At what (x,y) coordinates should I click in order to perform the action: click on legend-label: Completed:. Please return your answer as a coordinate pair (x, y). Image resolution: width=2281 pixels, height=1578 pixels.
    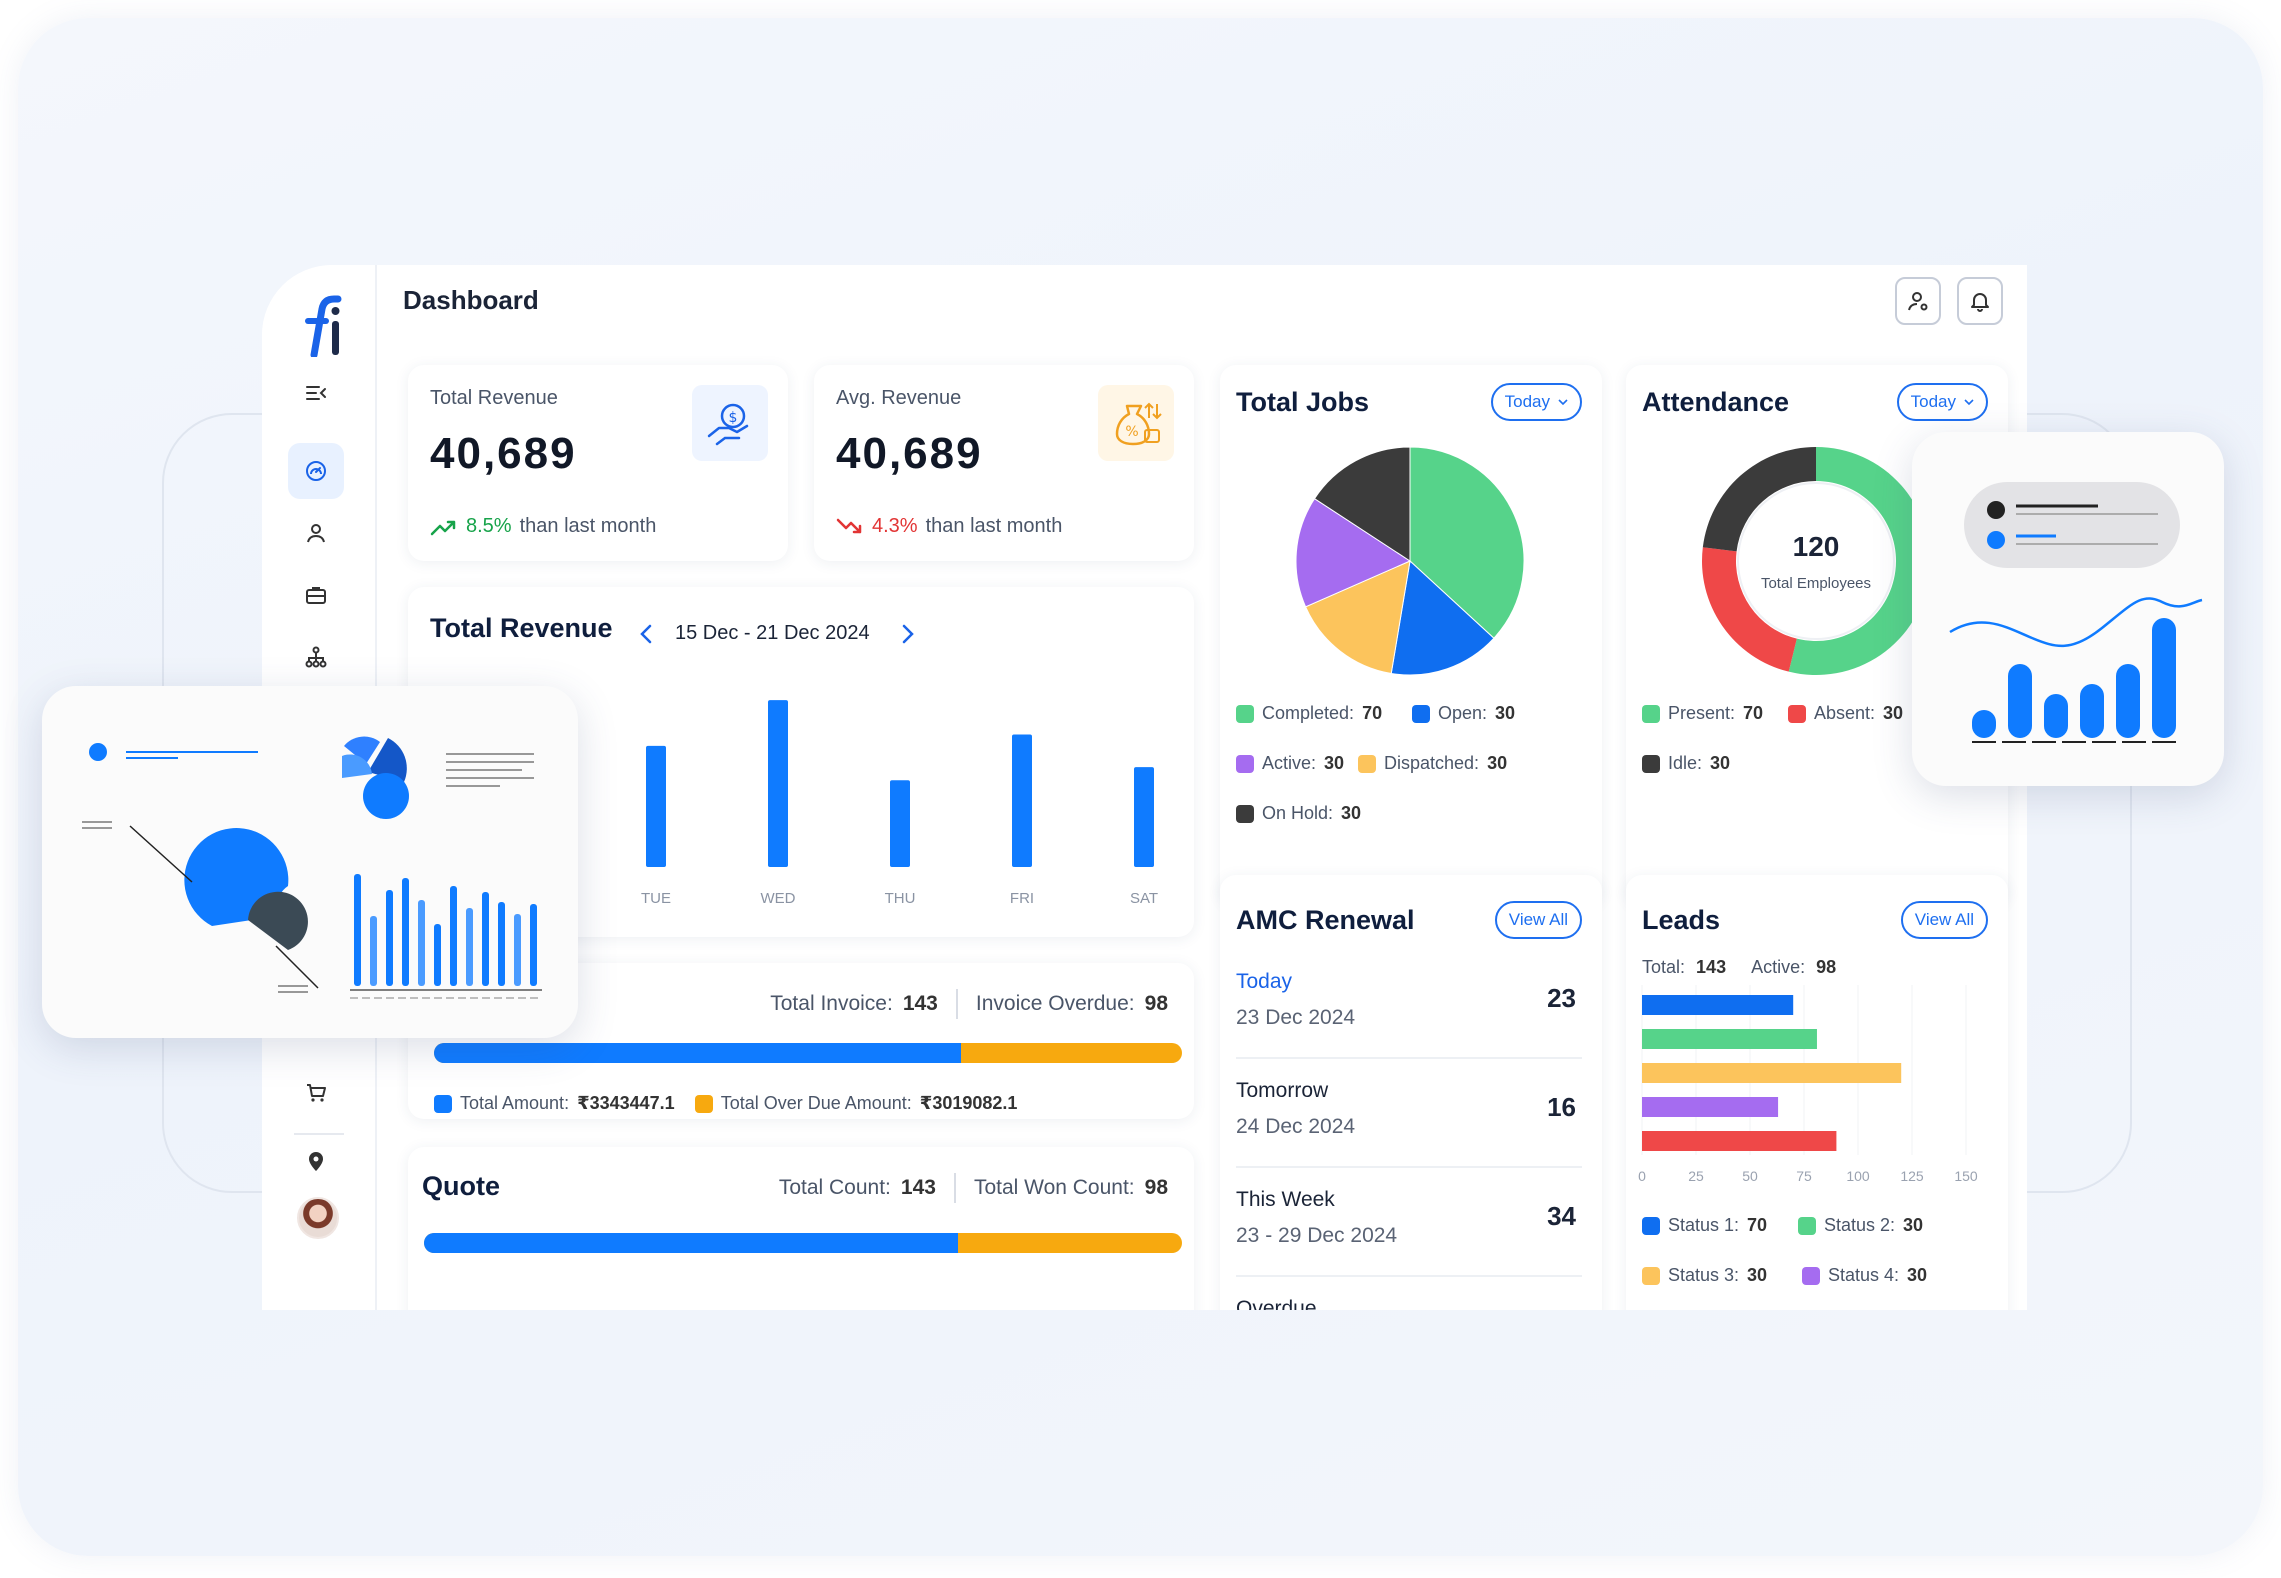
    Looking at the image, I should click on (1308, 713).